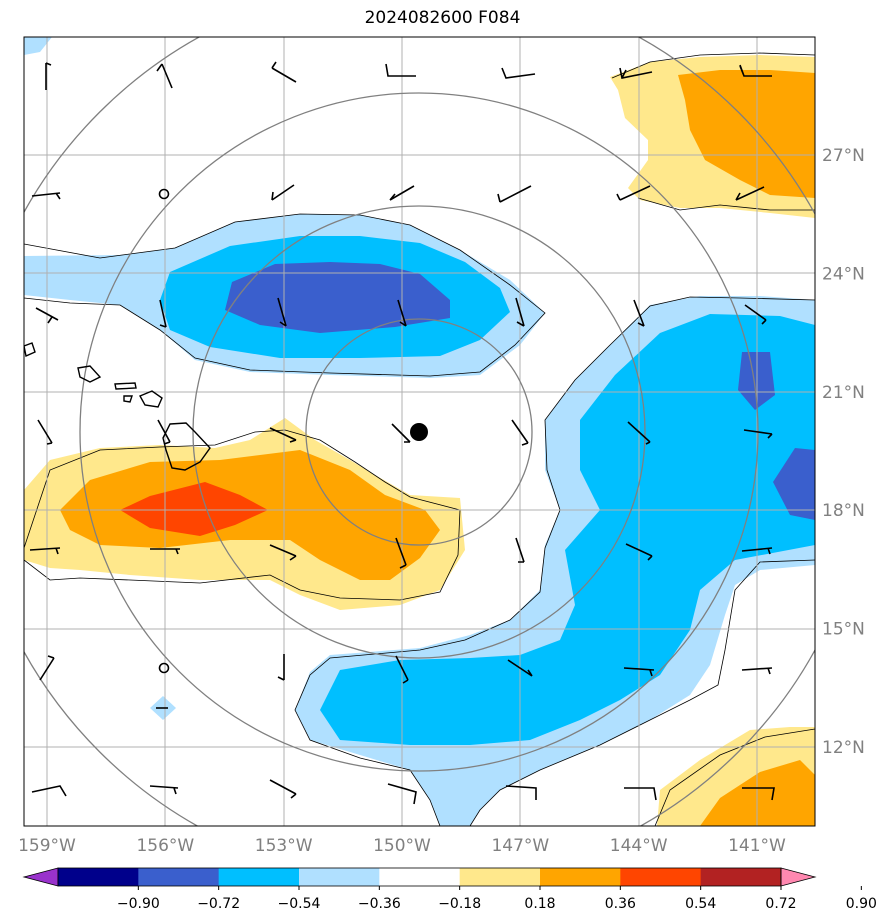 The image size is (885, 924). What do you see at coordinates (639, 846) in the screenshot?
I see `x-tick-label: 144°W` at bounding box center [639, 846].